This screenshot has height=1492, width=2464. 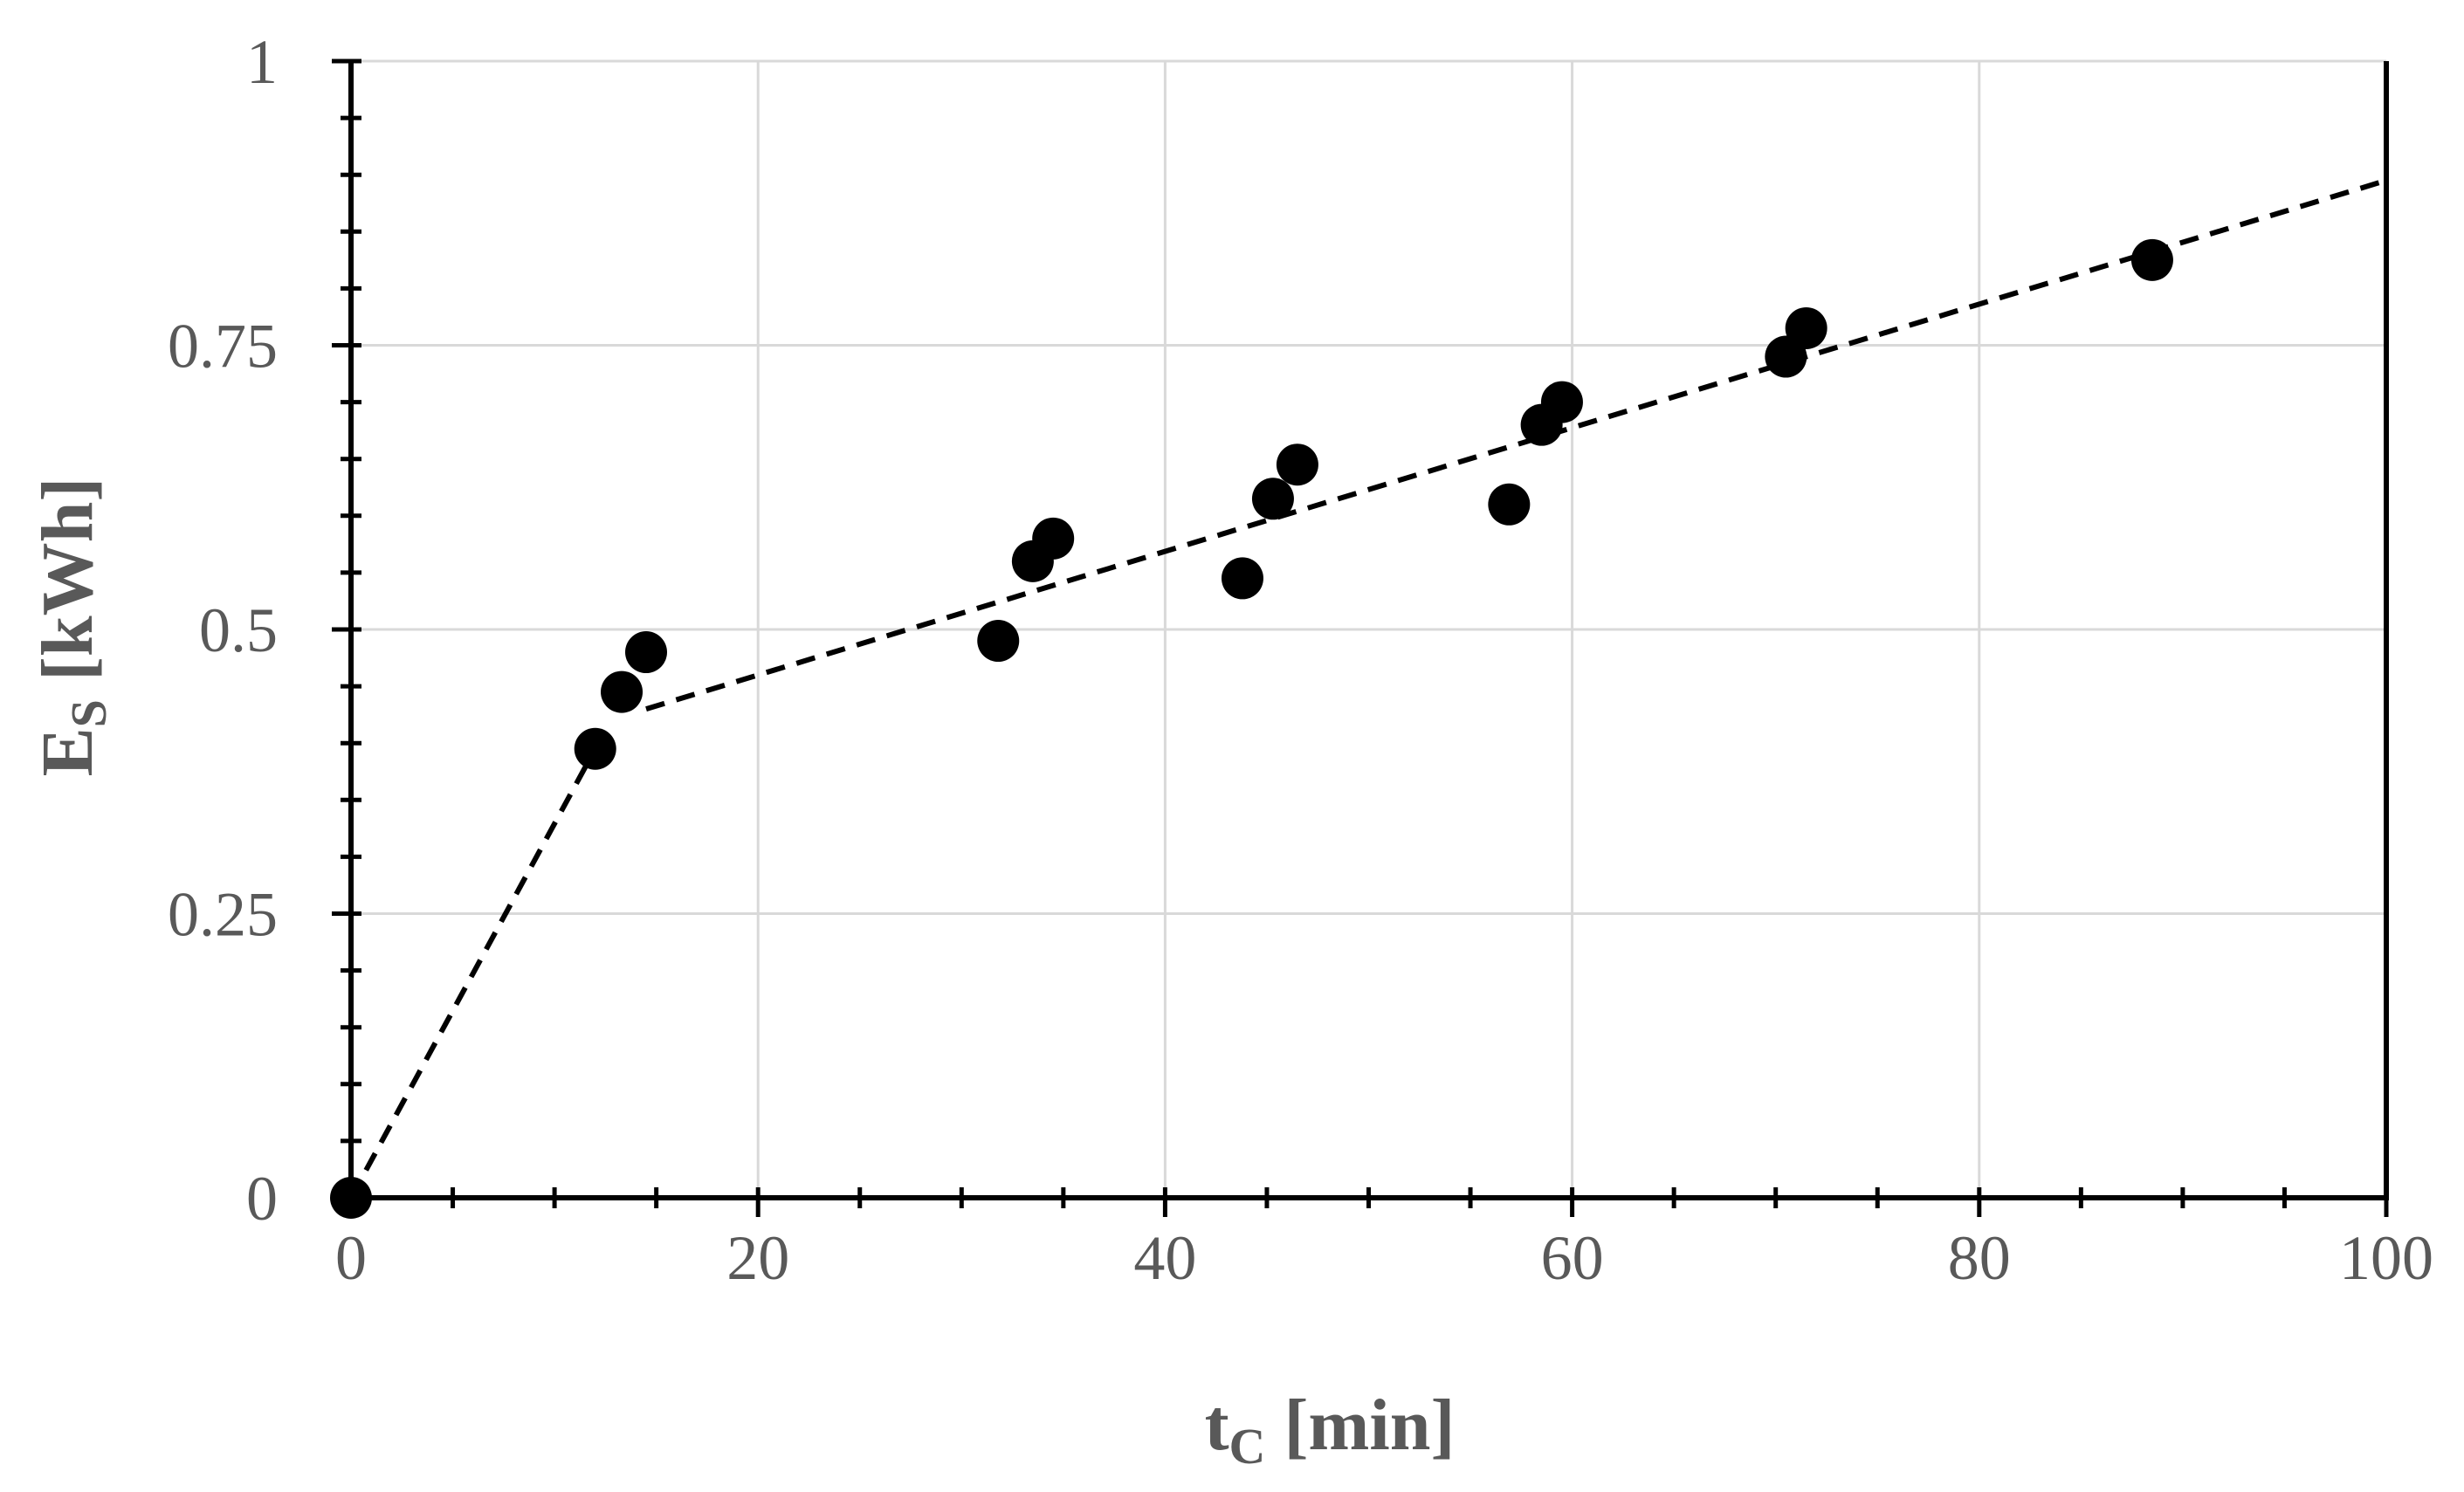 What do you see at coordinates (1979, 1258) in the screenshot?
I see `x-tick-label-4: 80` at bounding box center [1979, 1258].